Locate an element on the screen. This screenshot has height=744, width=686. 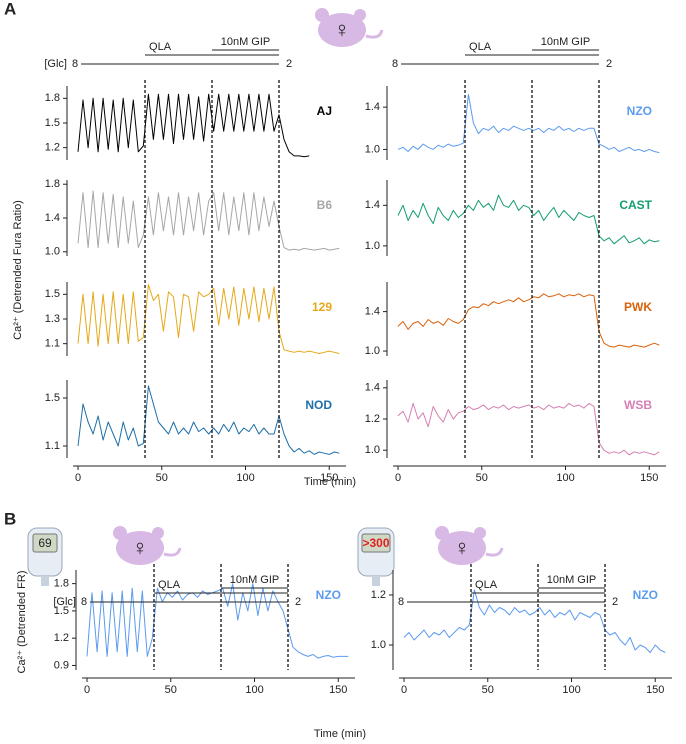
glucose-meter: 69 is located at coordinates (45, 556).